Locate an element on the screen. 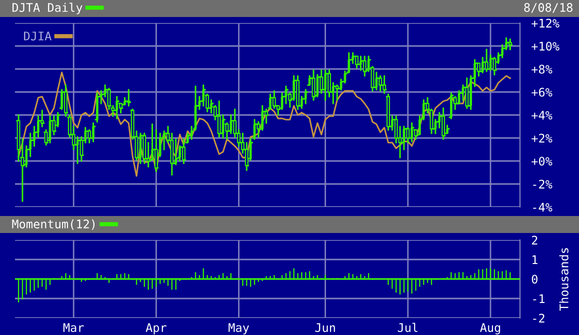 The image size is (579, 335). x-tick-label: Mar is located at coordinates (73, 327).